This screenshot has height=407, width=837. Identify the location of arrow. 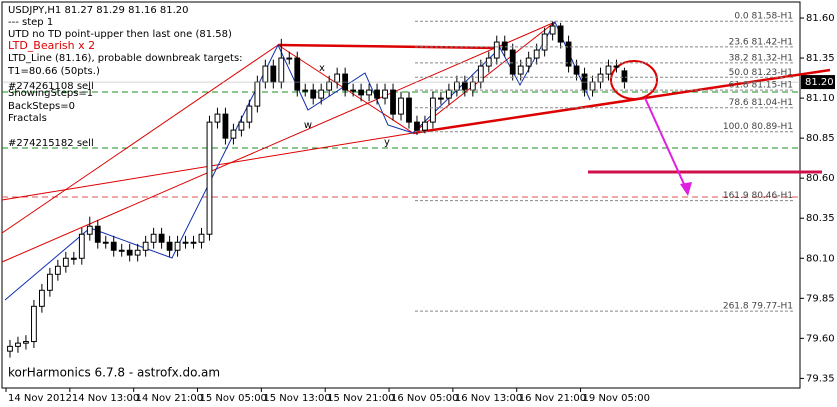
(666, 145).